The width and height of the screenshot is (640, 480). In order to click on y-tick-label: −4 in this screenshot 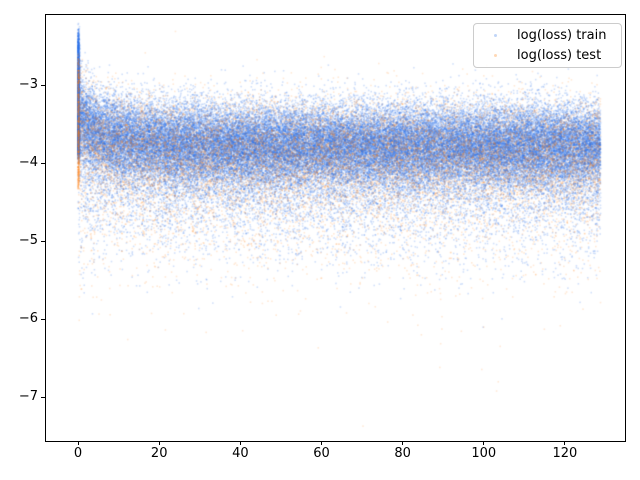, I will do `click(28, 163)`.